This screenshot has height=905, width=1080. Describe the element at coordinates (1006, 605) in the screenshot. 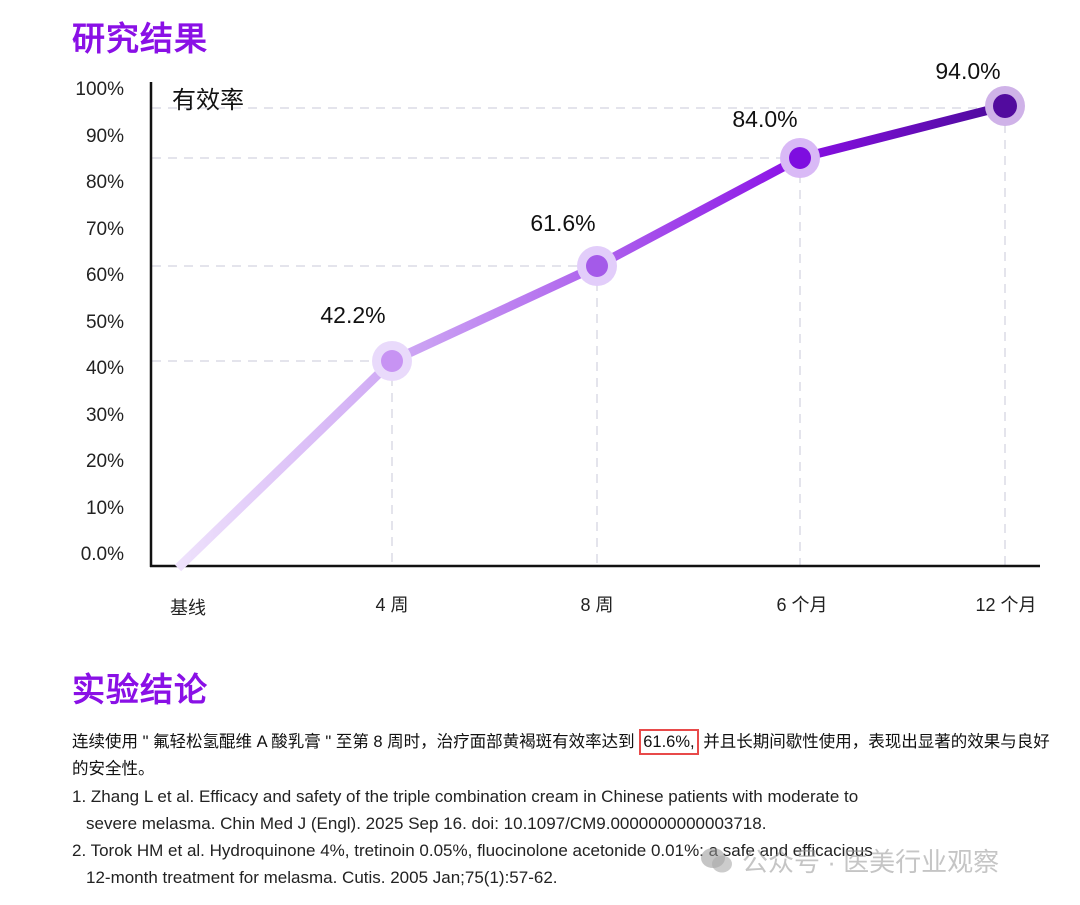

I see `x-tick: 12 个月` at that location.